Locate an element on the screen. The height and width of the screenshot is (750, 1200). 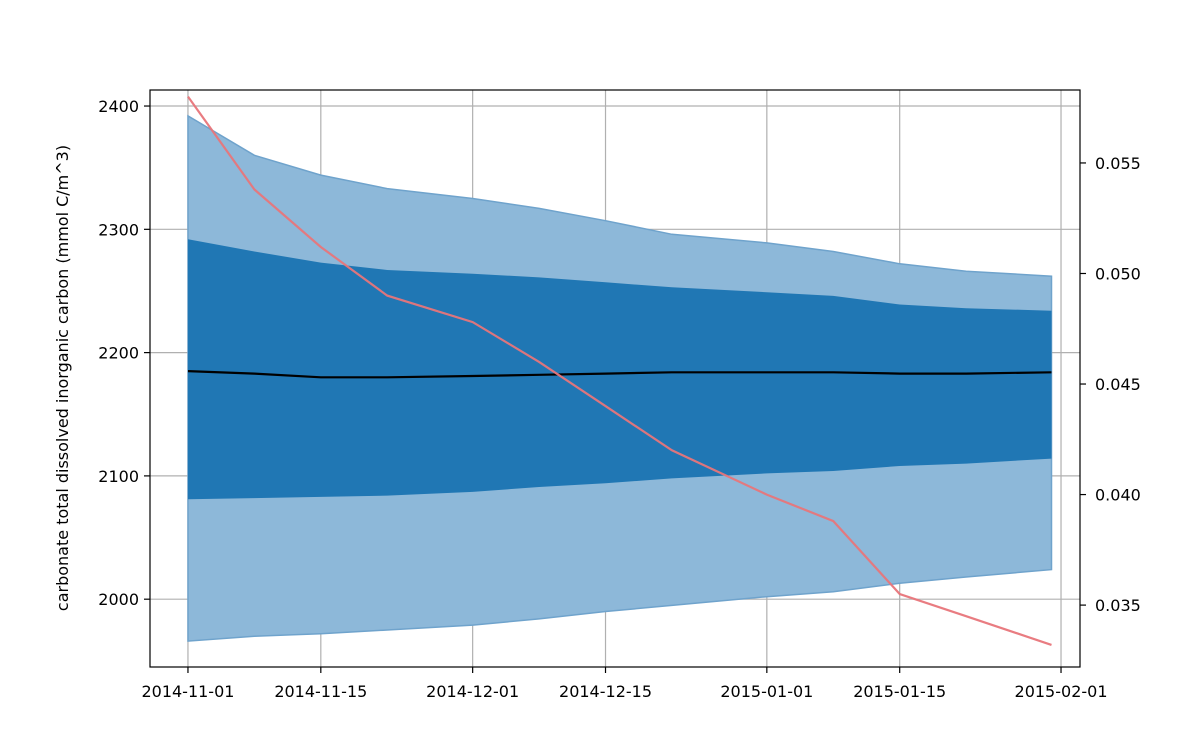
x-tick-label: 2014-11-01 is located at coordinates (187, 691).